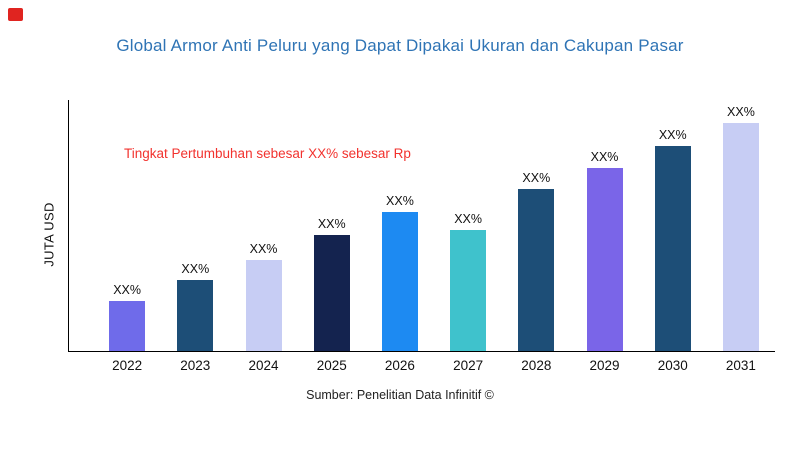 The width and height of the screenshot is (800, 450). Describe the element at coordinates (536, 365) in the screenshot. I see `x-tick-2028: 2028` at that location.